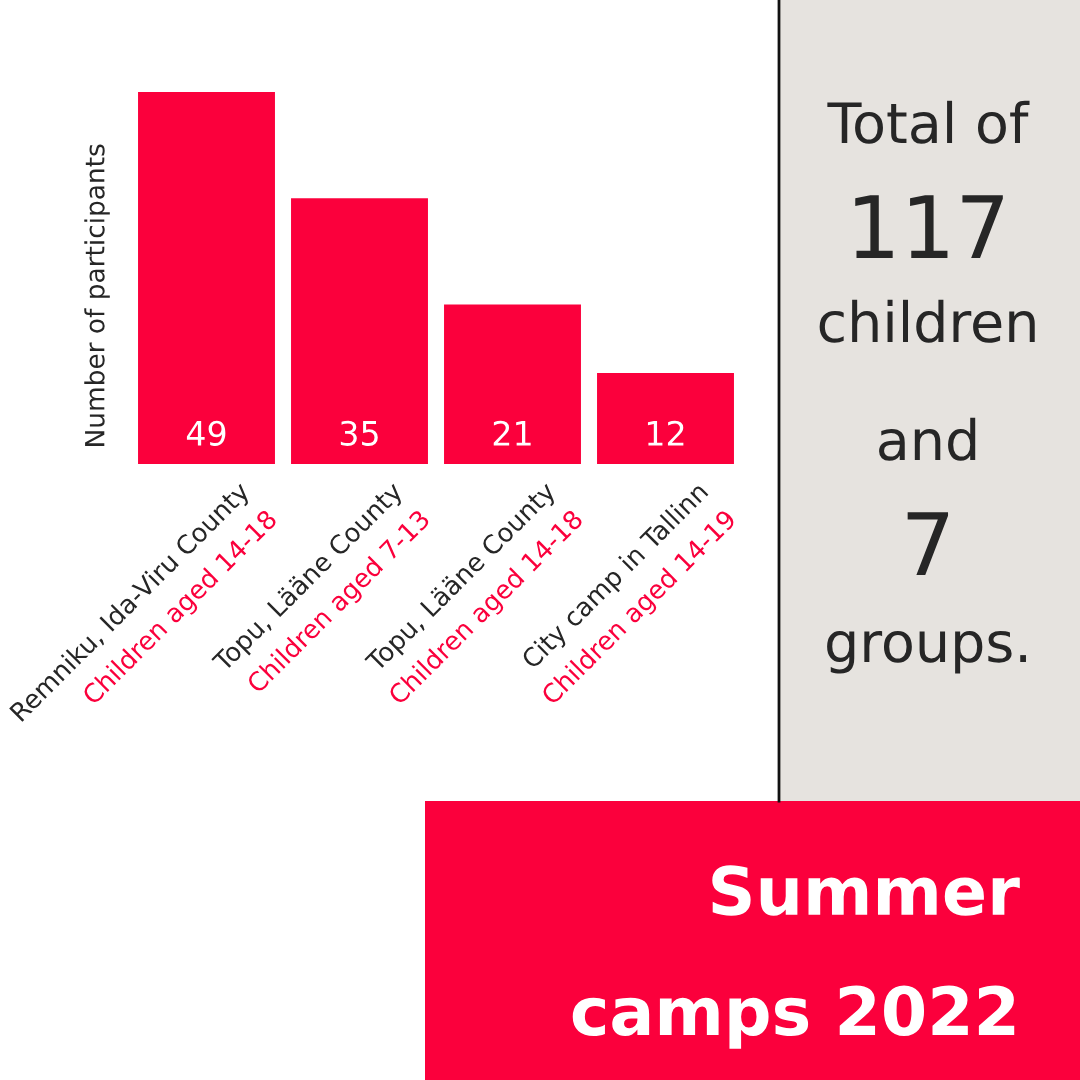 The width and height of the screenshot is (1080, 1080). Describe the element at coordinates (359, 433) in the screenshot. I see `data-label: 35` at that location.